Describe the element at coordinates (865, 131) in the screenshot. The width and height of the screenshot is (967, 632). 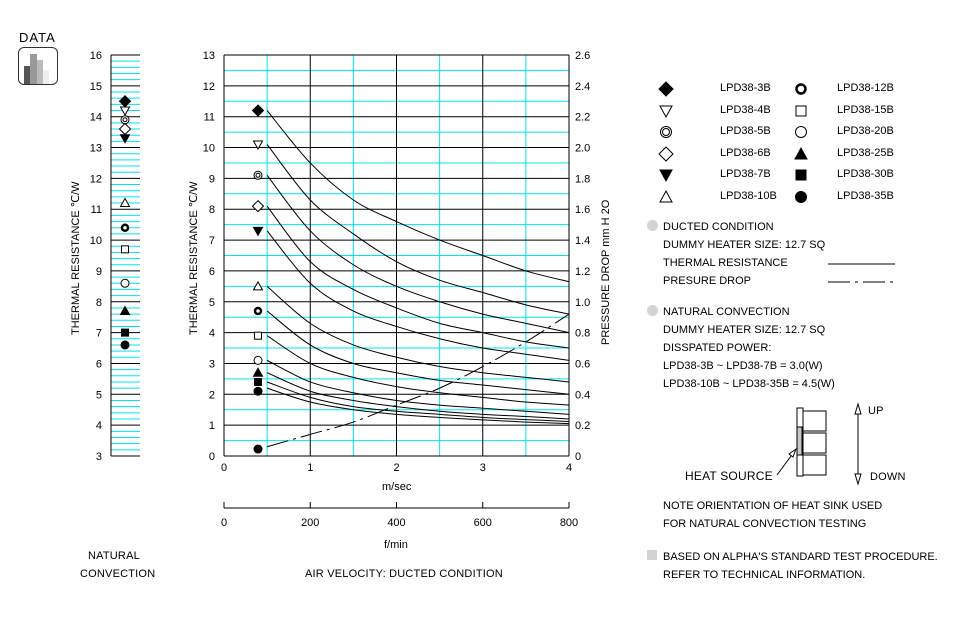
I see `legend-label: LPD38-20B` at that location.